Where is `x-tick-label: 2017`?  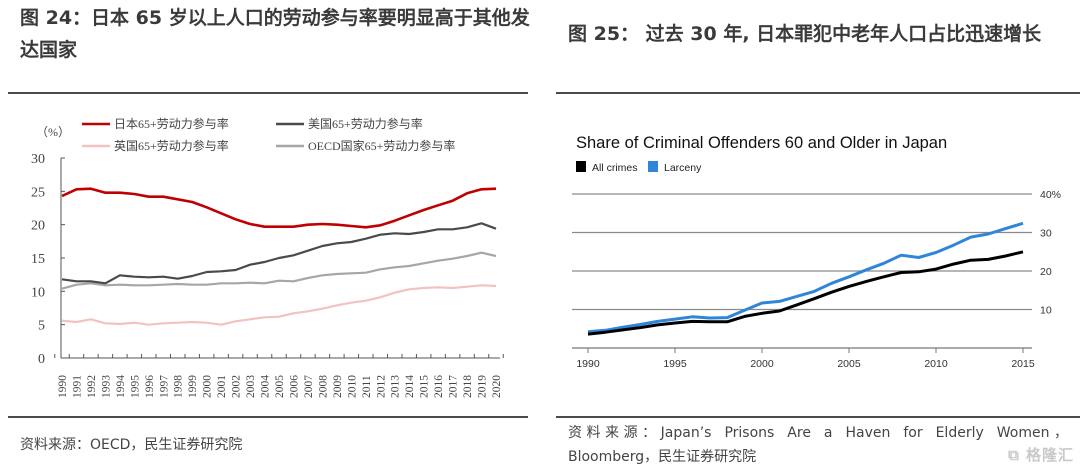 x-tick-label: 2017 is located at coordinates (454, 386).